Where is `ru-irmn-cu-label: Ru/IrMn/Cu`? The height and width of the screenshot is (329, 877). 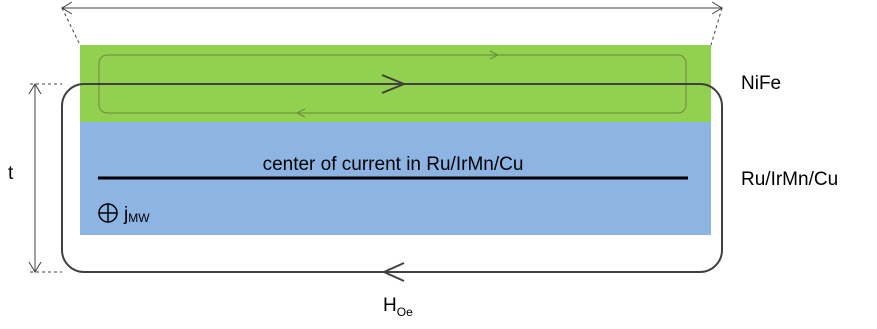
ru-irmn-cu-label: Ru/IrMn/Cu is located at coordinates (789, 179).